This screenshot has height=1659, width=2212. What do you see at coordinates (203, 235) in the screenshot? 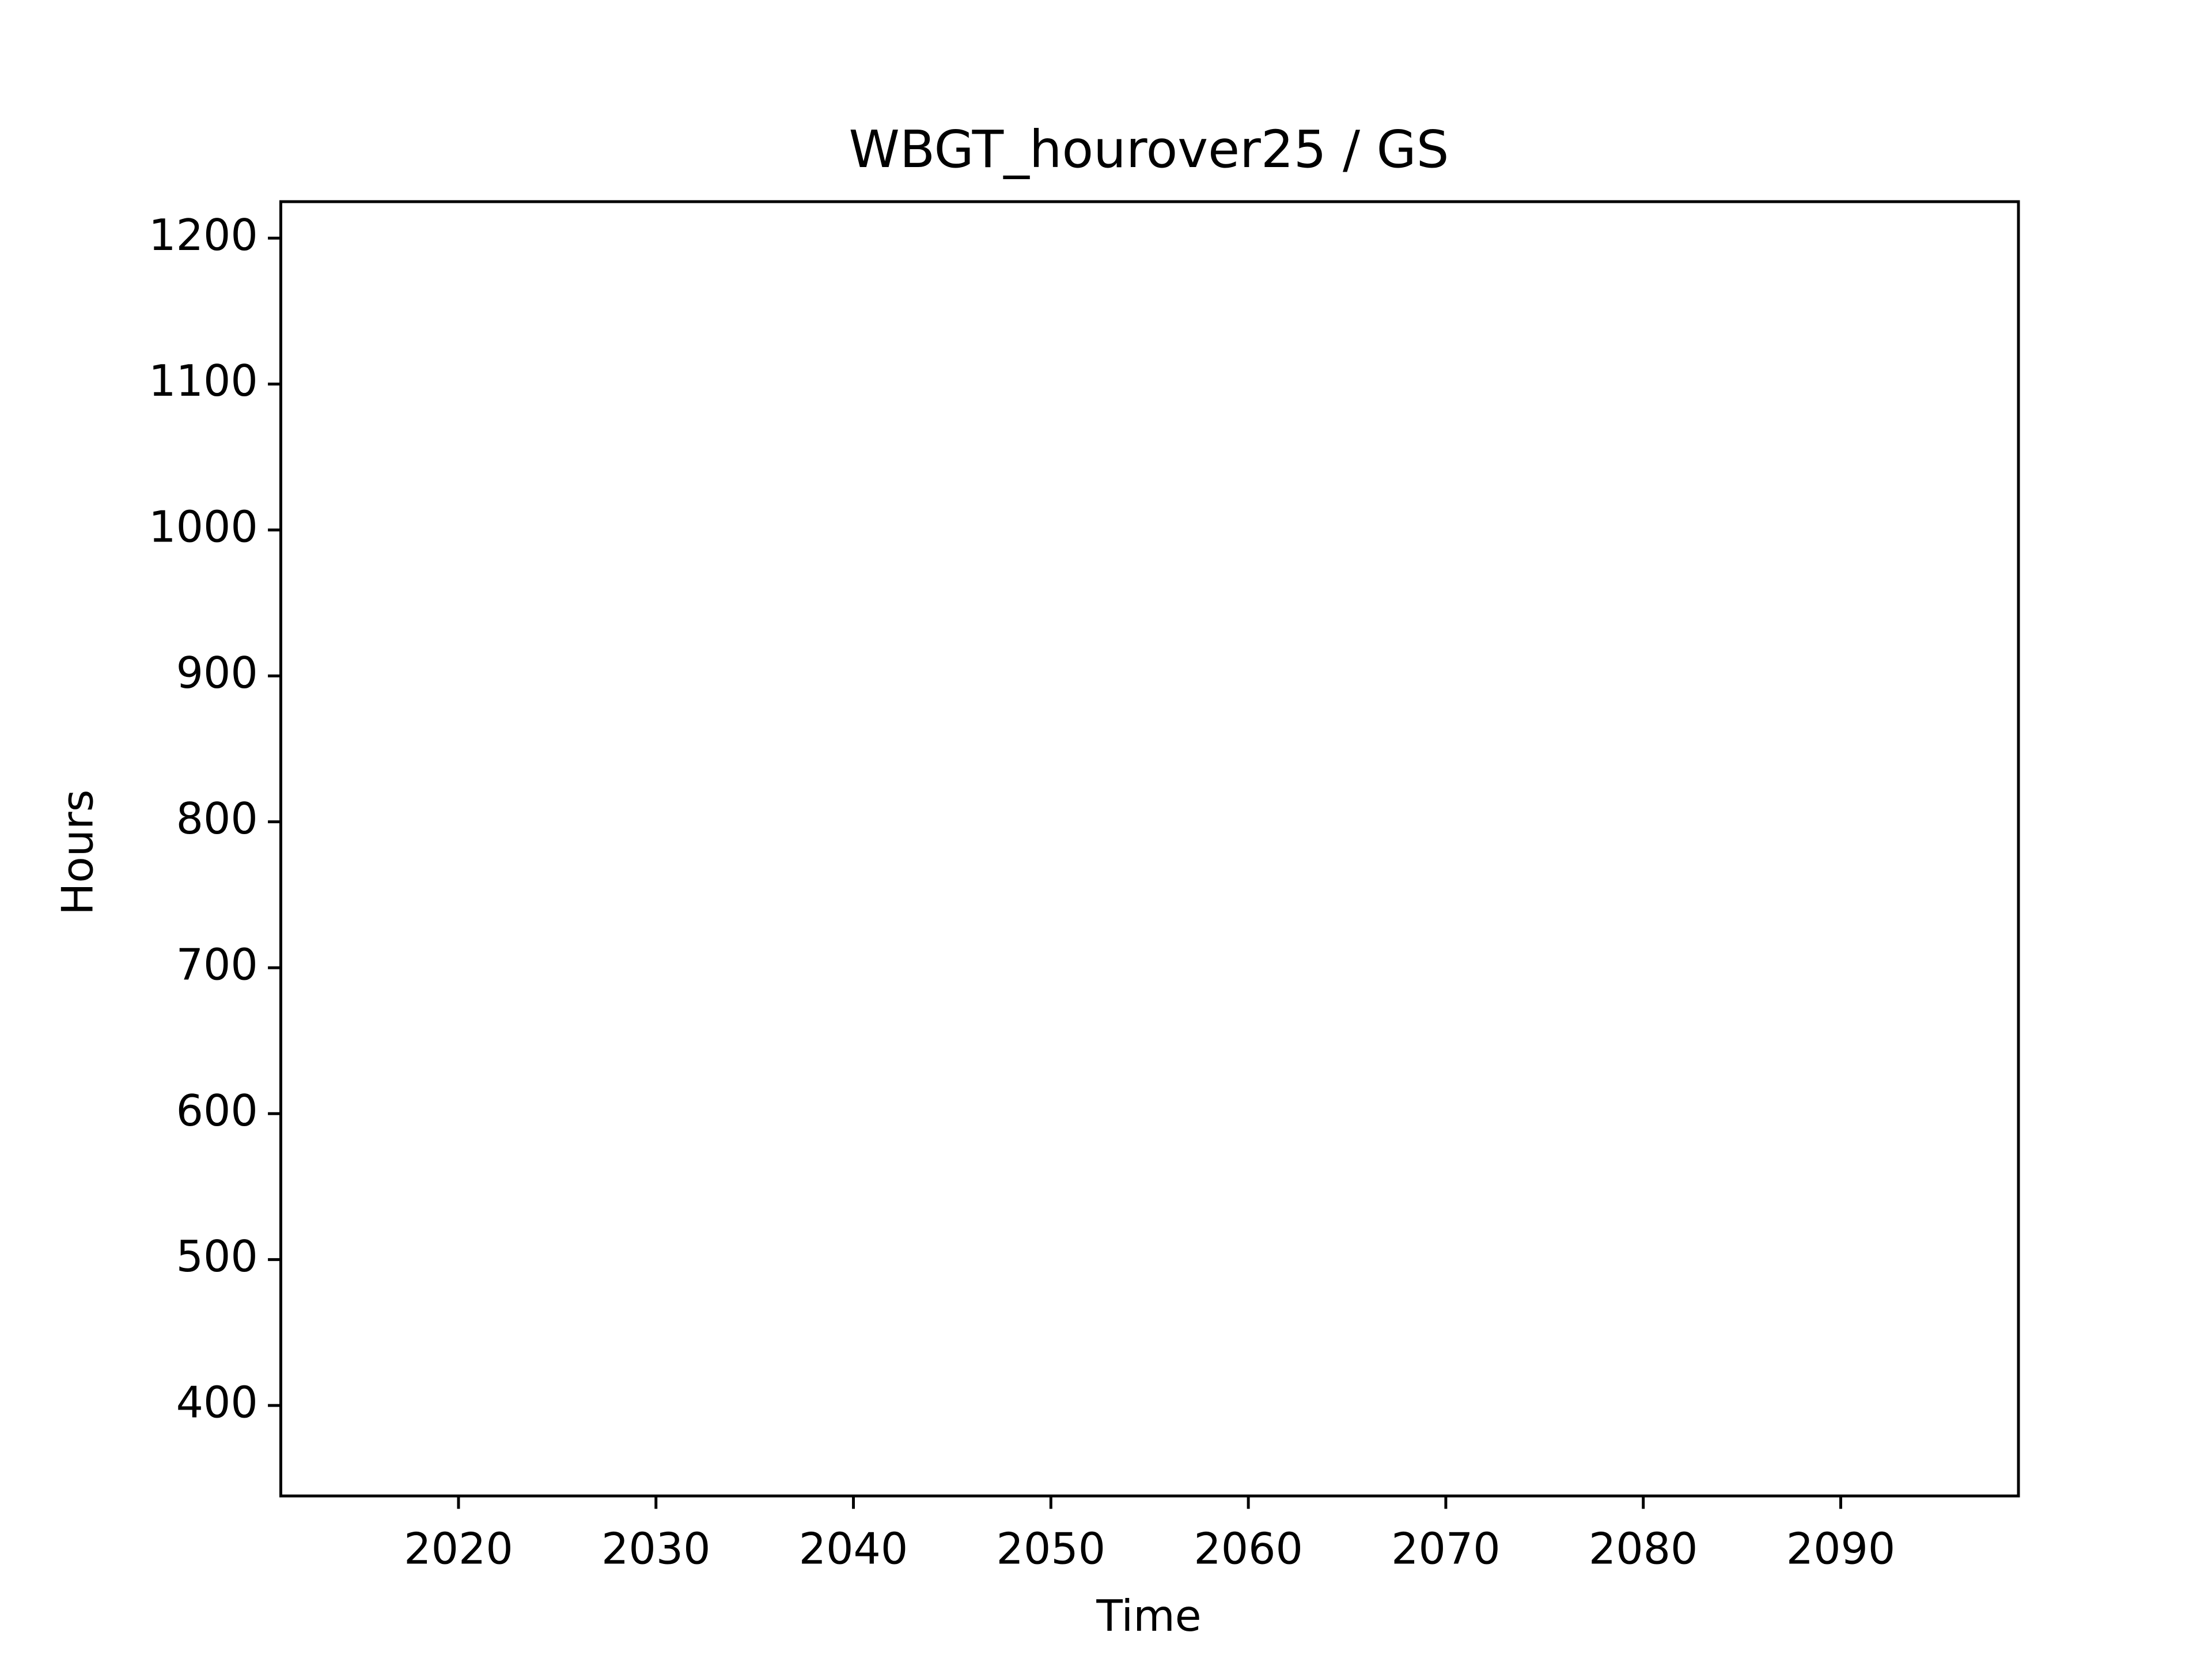
I see `y-tick-label: 1200` at bounding box center [203, 235].